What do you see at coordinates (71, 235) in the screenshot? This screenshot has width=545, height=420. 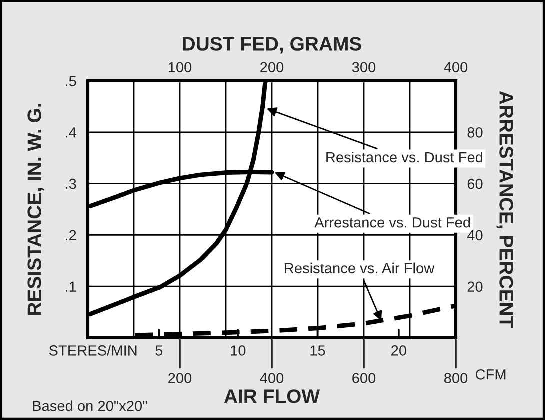 I see `y-tick-label: .2` at bounding box center [71, 235].